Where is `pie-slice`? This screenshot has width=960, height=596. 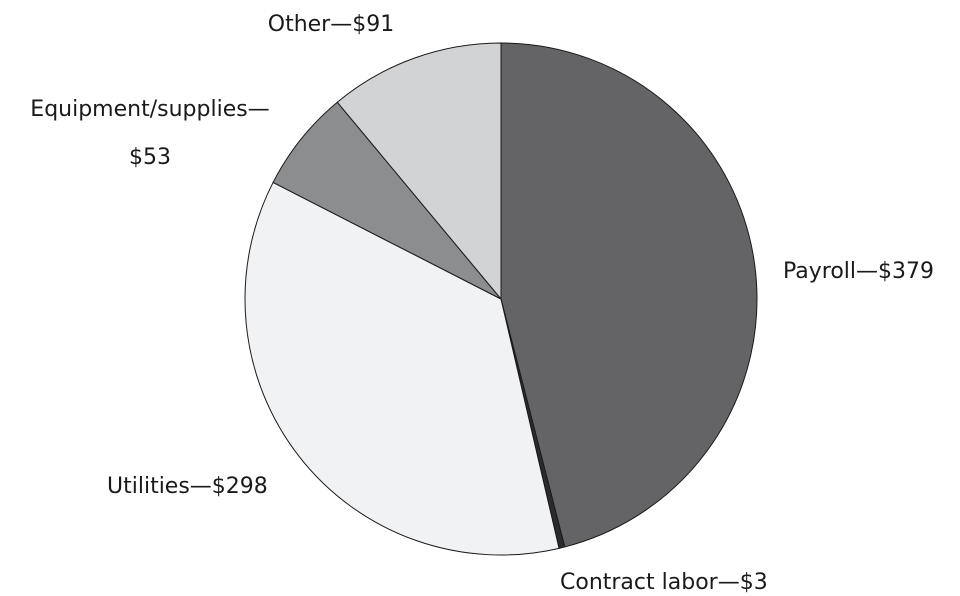 pie-slice is located at coordinates (419, 171).